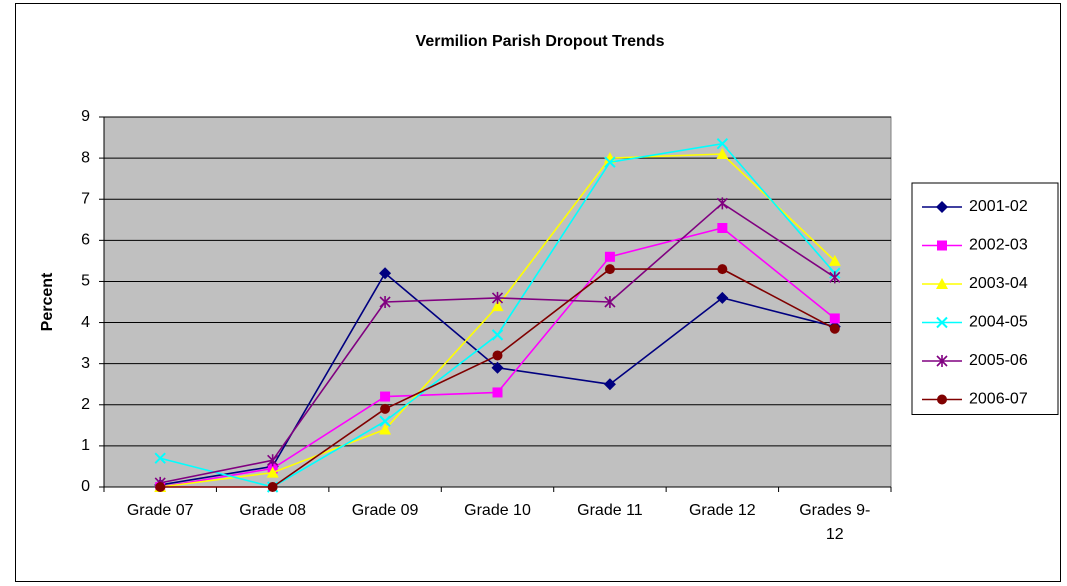  I want to click on x-tick-label: Grade 08, so click(272, 510).